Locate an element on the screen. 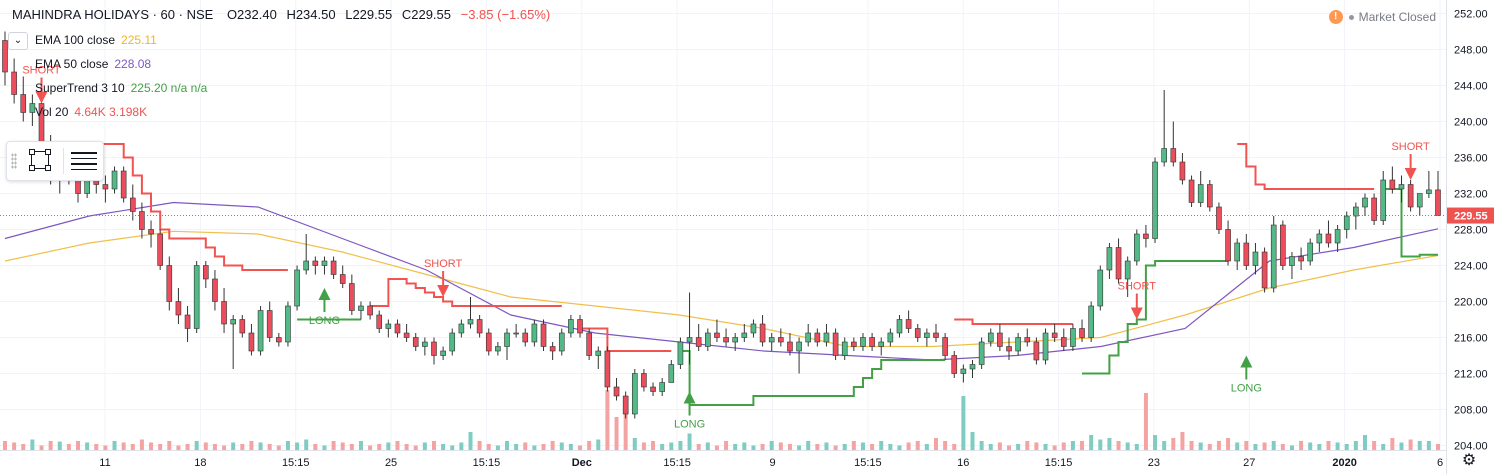 This screenshot has height=474, width=1494. market-status: ! Market Closed is located at coordinates (1382, 17).